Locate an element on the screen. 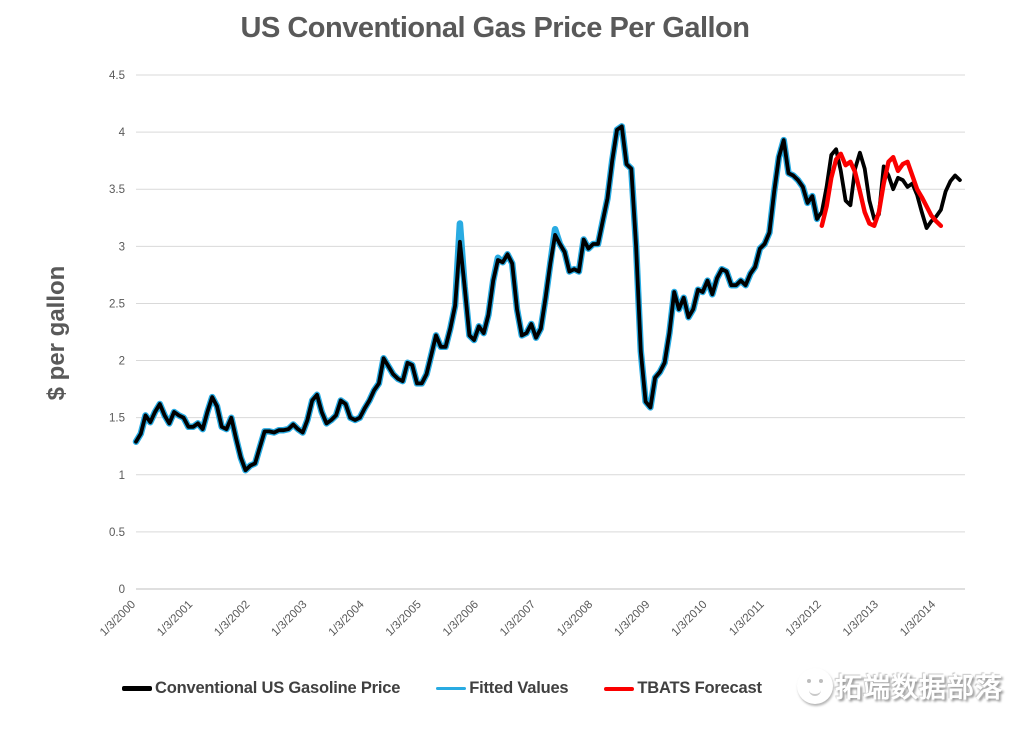 This screenshot has height=735, width=1024. x-tick-label: 1/3/2003 is located at coordinates (289, 619).